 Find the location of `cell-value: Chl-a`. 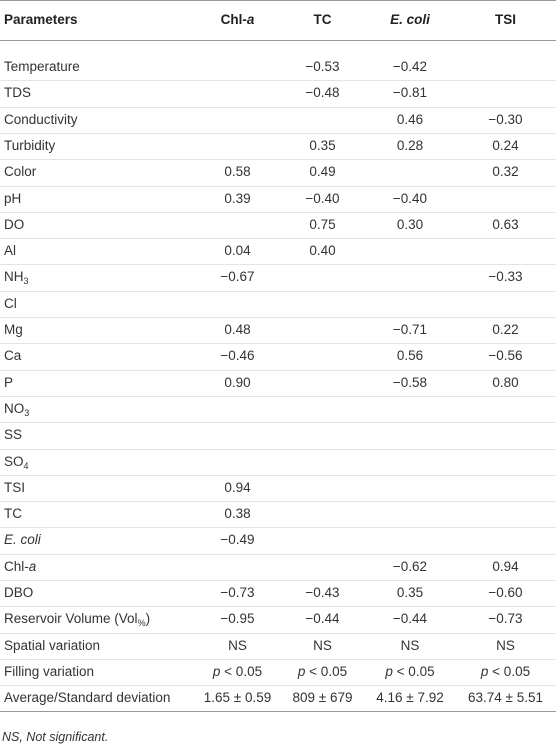

cell-value: Chl-a is located at coordinates (237, 20).